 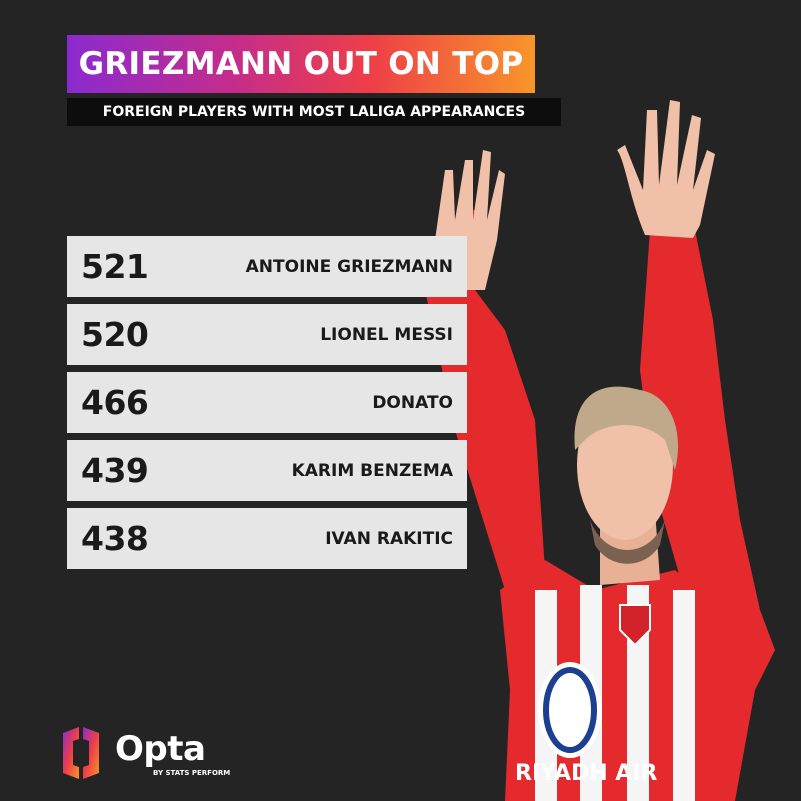 What do you see at coordinates (267, 334) in the screenshot?
I see `ranking-row: 520 LIONEL MESSI` at bounding box center [267, 334].